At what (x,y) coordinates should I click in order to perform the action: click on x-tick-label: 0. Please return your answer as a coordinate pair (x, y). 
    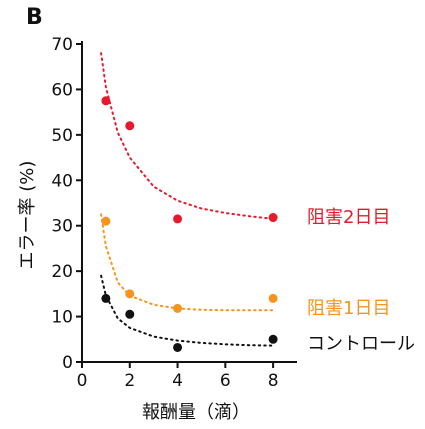
    Looking at the image, I should click on (82, 381).